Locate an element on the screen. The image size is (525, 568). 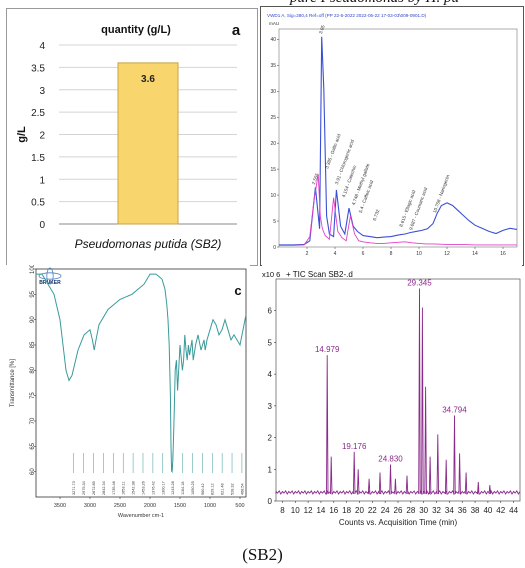
bruker-logo-orbit is located at coordinates (50, 276).